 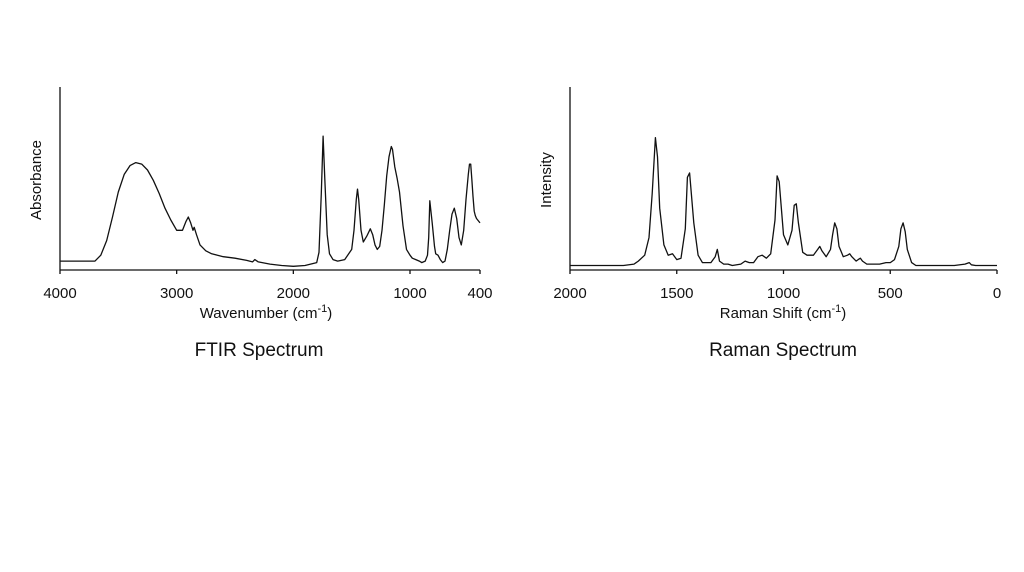 What do you see at coordinates (293, 293) in the screenshot?
I see `ftir-x-tick-label: 2000` at bounding box center [293, 293].